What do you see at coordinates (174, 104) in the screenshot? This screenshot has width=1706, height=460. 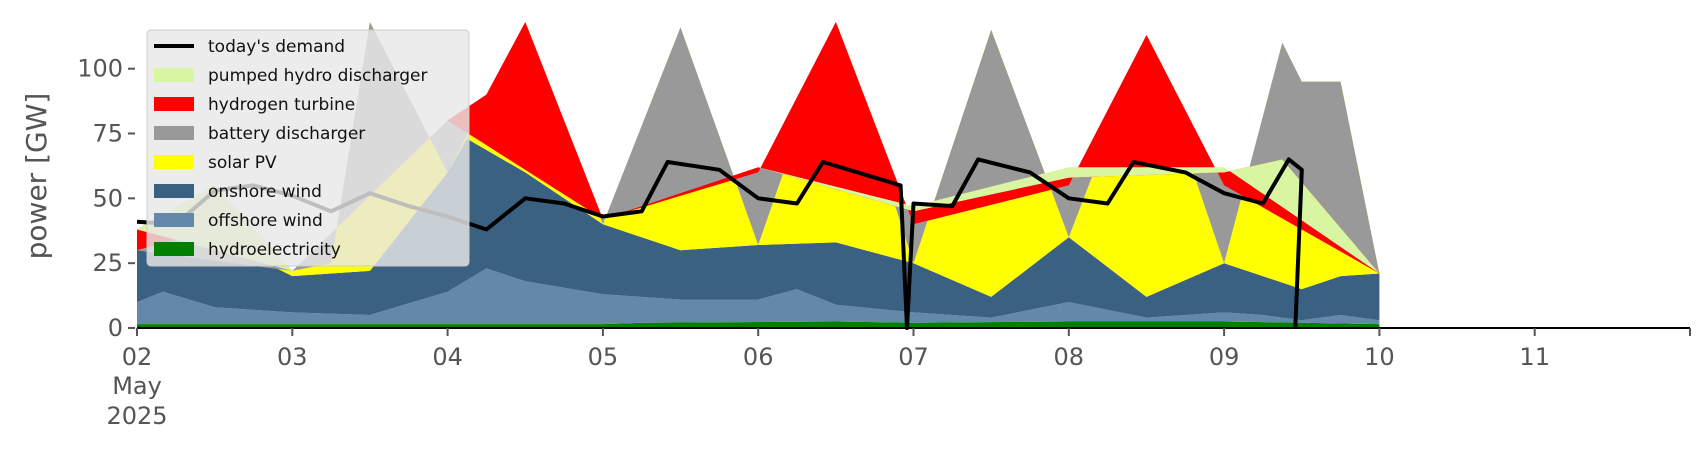 I see `legend-swatch-hydrogen-turbine` at bounding box center [174, 104].